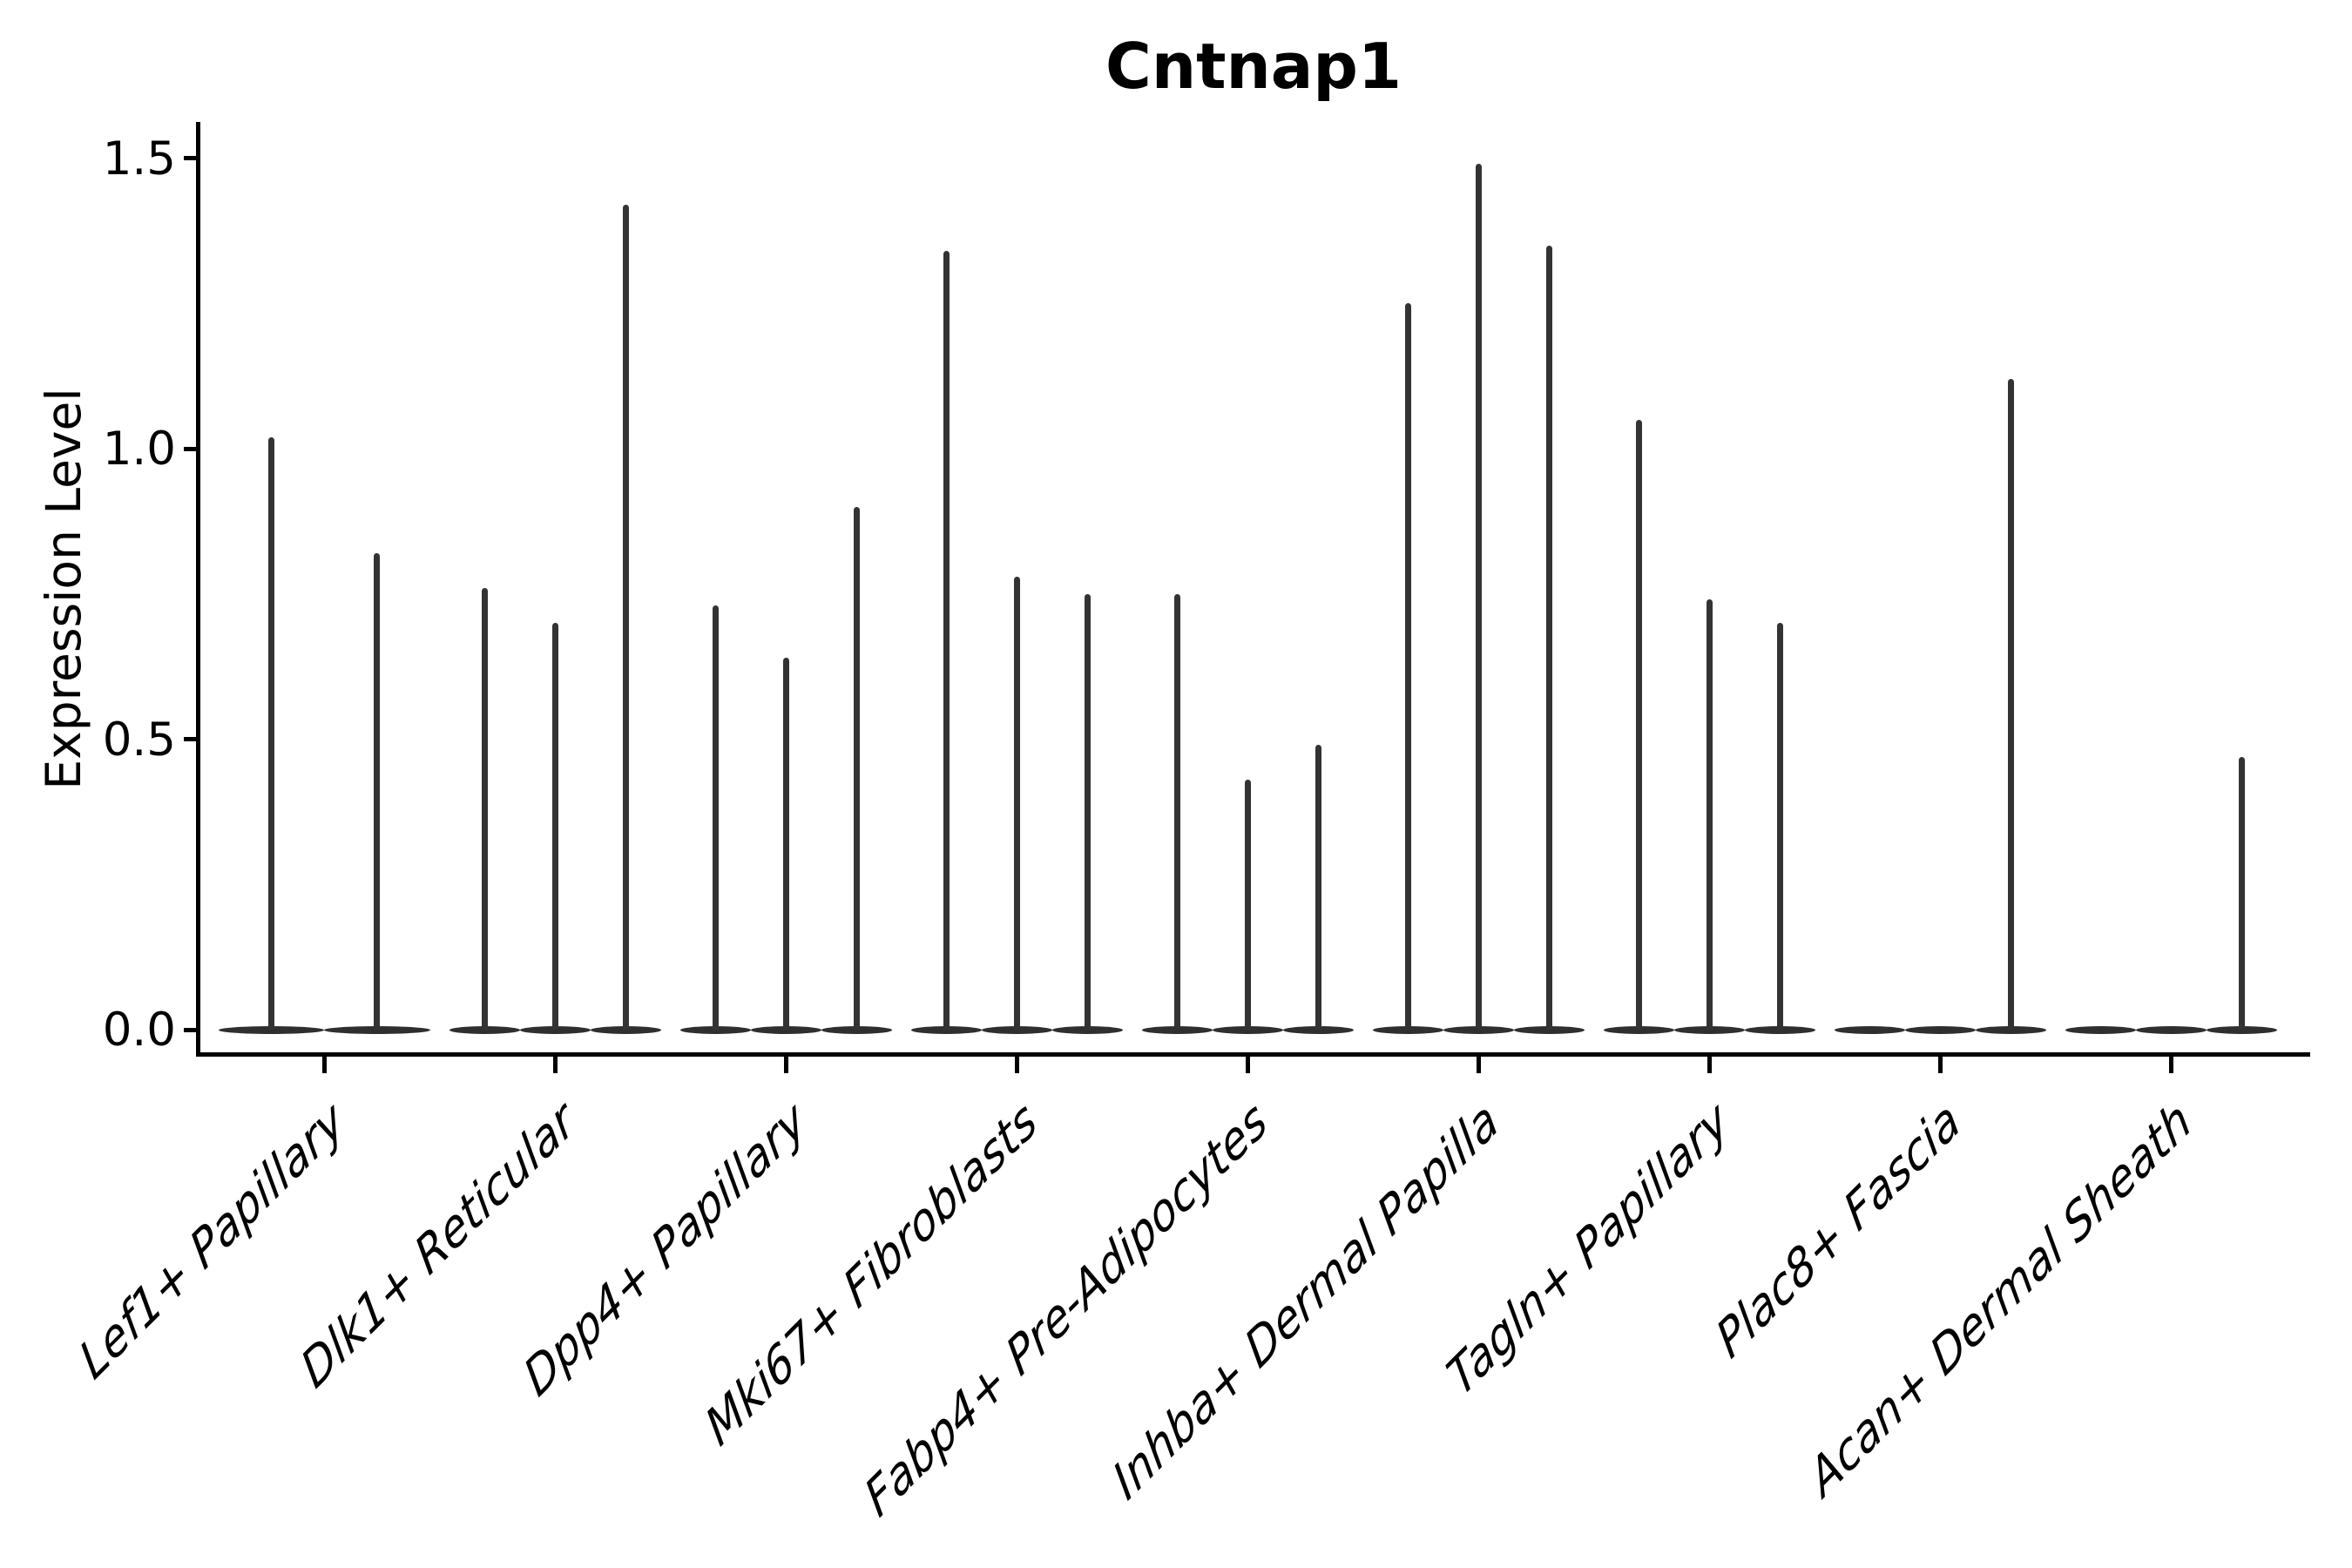  I want to click on x-axis-spine, so click(1253, 1054).